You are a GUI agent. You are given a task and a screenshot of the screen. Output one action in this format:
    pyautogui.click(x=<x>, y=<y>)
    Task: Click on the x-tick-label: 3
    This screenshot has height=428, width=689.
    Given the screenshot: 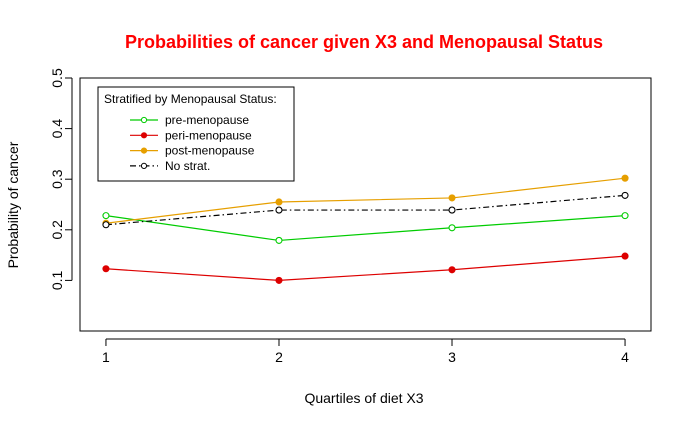 What is the action you would take?
    pyautogui.click(x=452, y=357)
    